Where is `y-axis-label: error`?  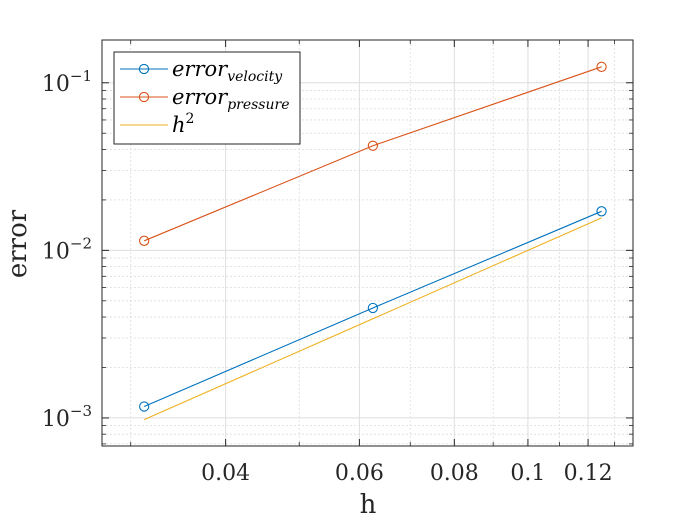
y-axis-label: error is located at coordinates (18, 243).